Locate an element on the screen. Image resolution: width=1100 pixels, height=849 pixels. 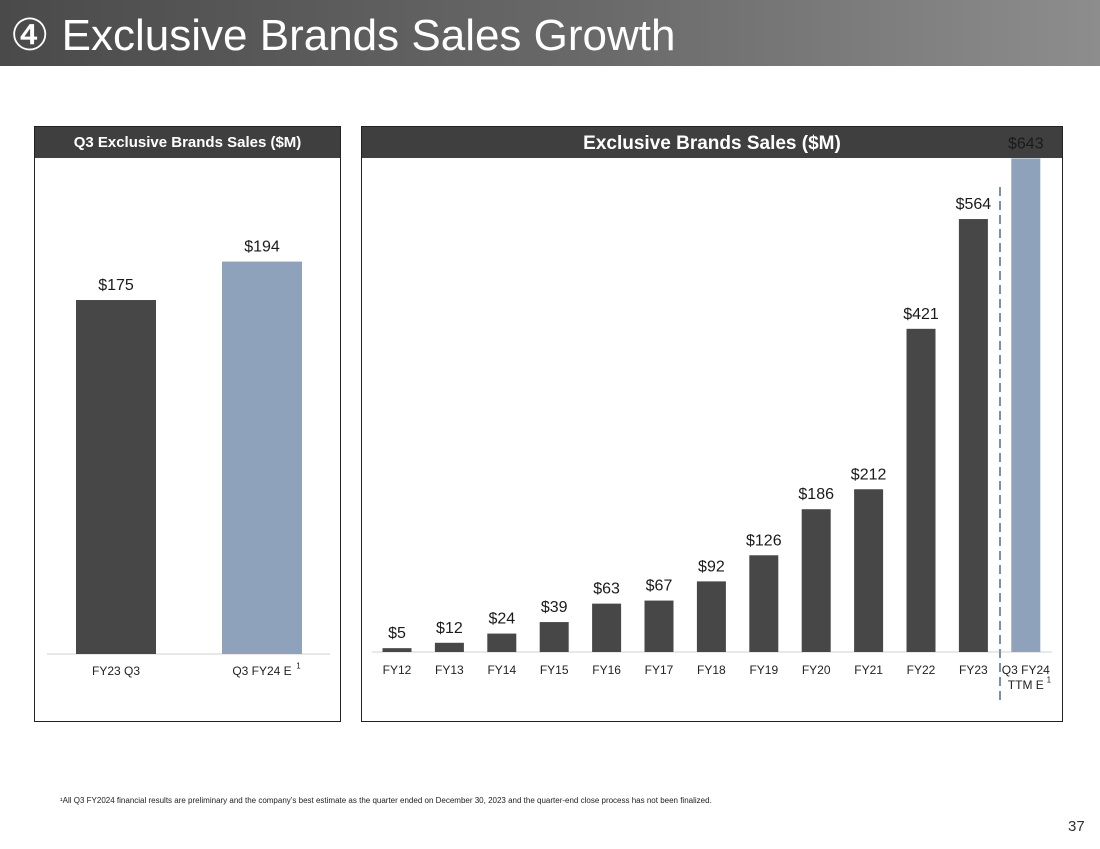
category-tick-label: FY12 is located at coordinates (397, 670).